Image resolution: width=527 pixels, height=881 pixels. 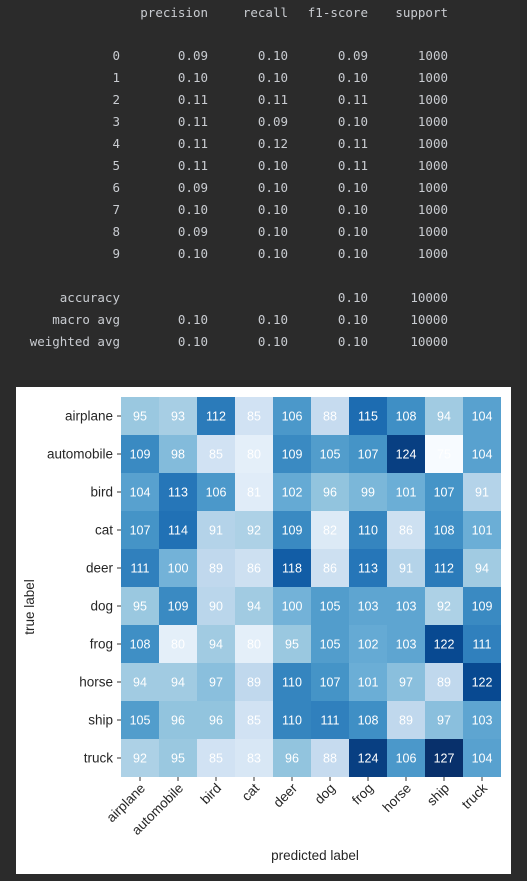 I want to click on report-row: 1 0.10 0.10 0.10 1000, so click(x=263, y=78).